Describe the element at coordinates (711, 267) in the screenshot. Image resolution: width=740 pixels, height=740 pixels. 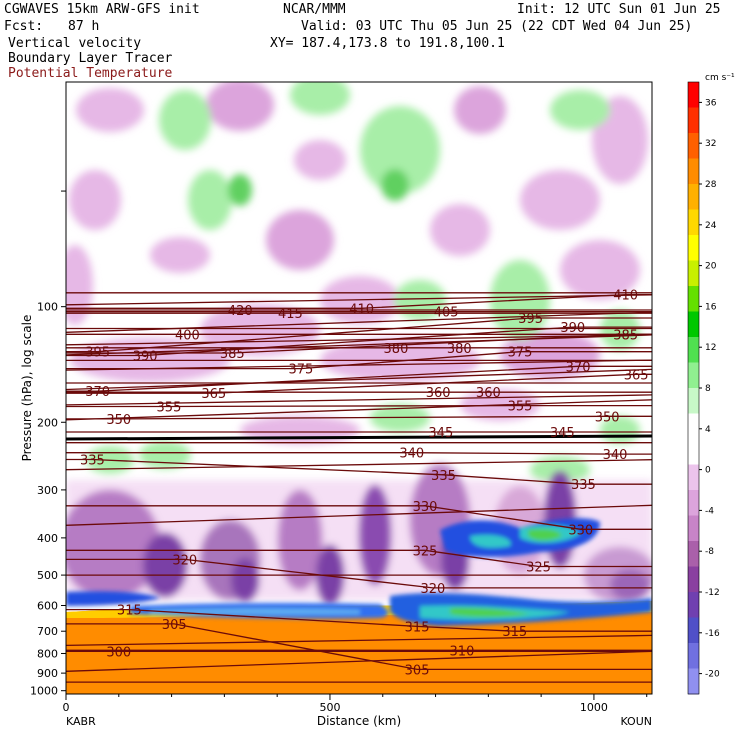
I see `colorbar-tick-label: 20` at that location.